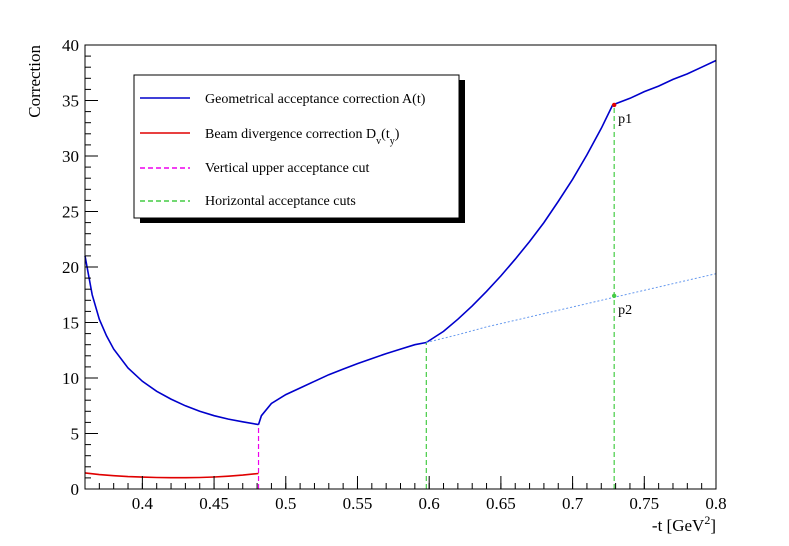  I want to click on y-tick-label: 40, so click(70, 45).